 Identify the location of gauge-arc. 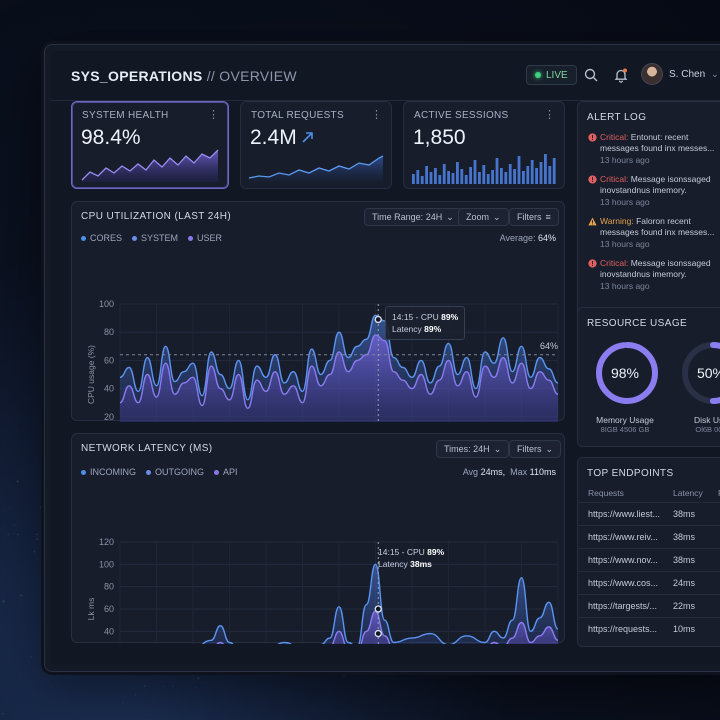
(627, 373).